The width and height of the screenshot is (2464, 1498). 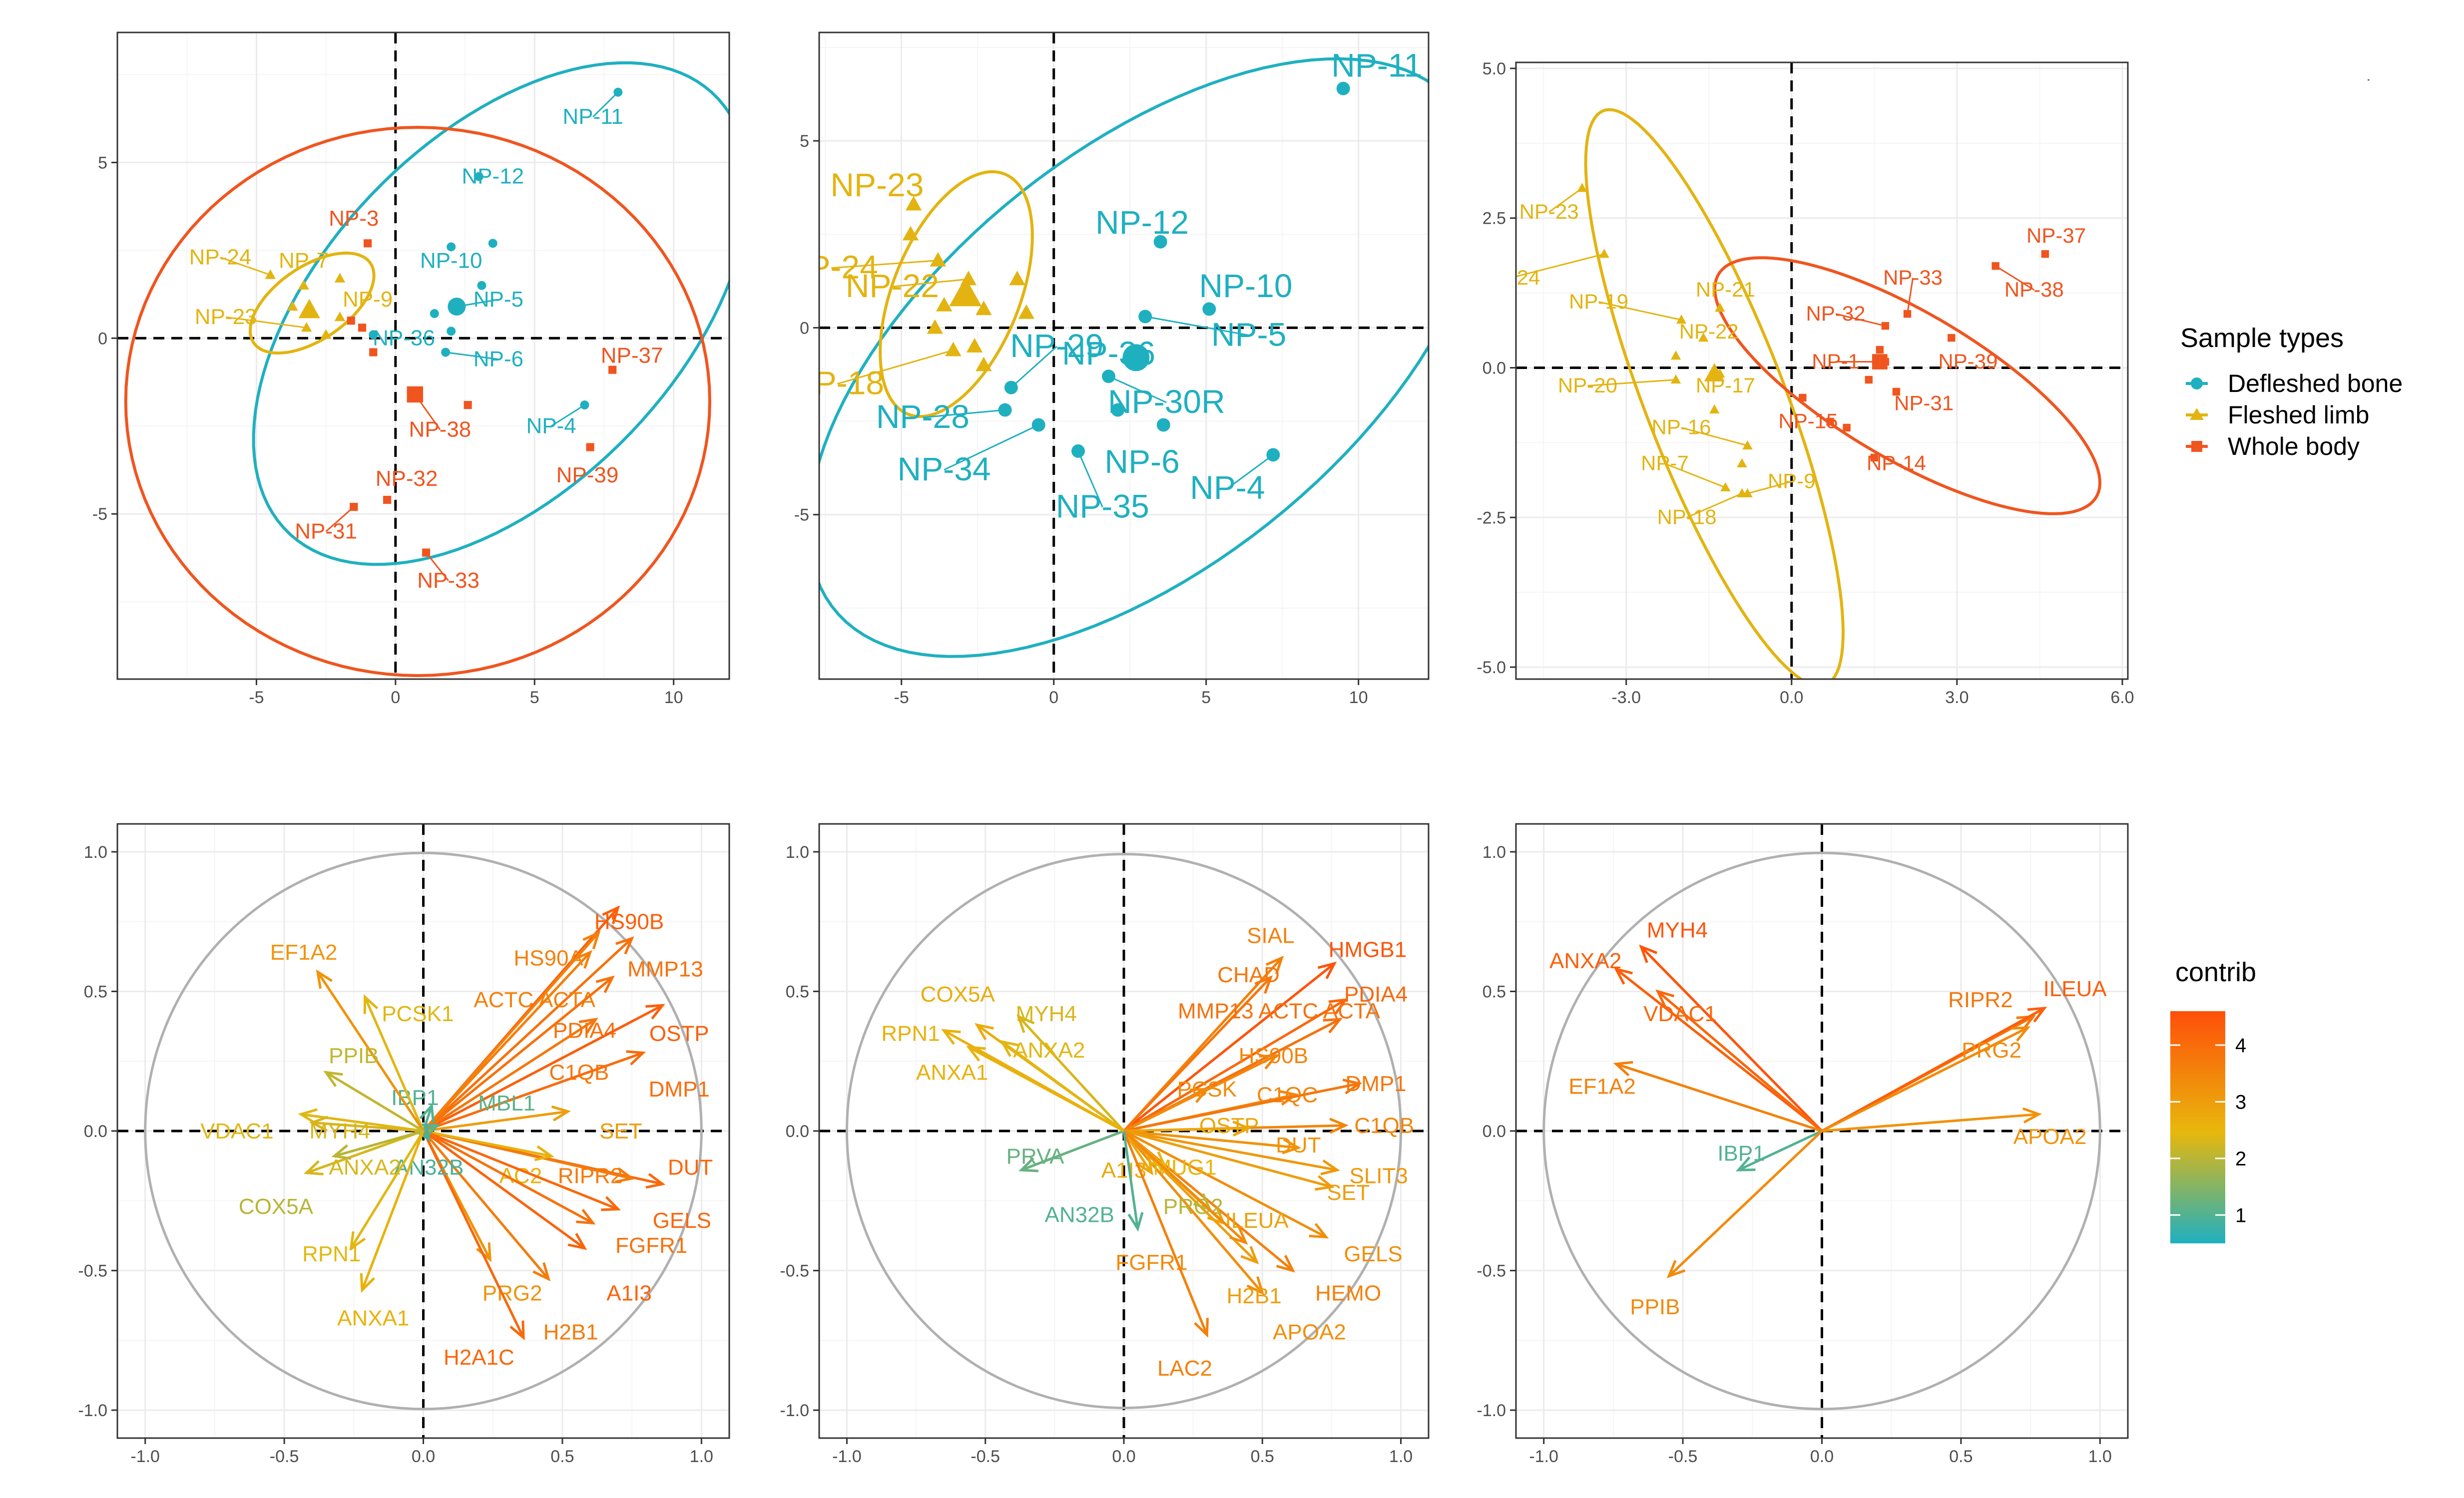 I want to click on point-label: NP-10, so click(x=452, y=260).